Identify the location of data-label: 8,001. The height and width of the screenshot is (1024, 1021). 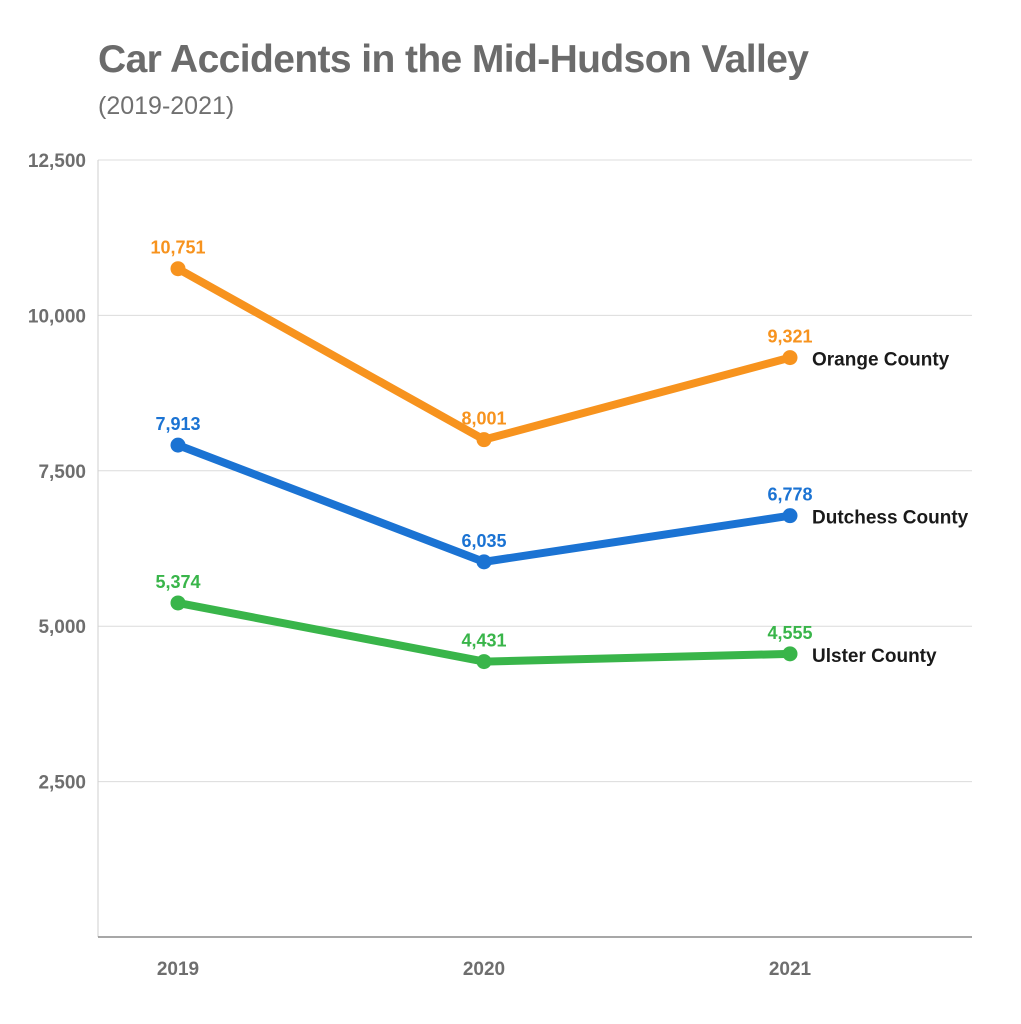
(483, 419).